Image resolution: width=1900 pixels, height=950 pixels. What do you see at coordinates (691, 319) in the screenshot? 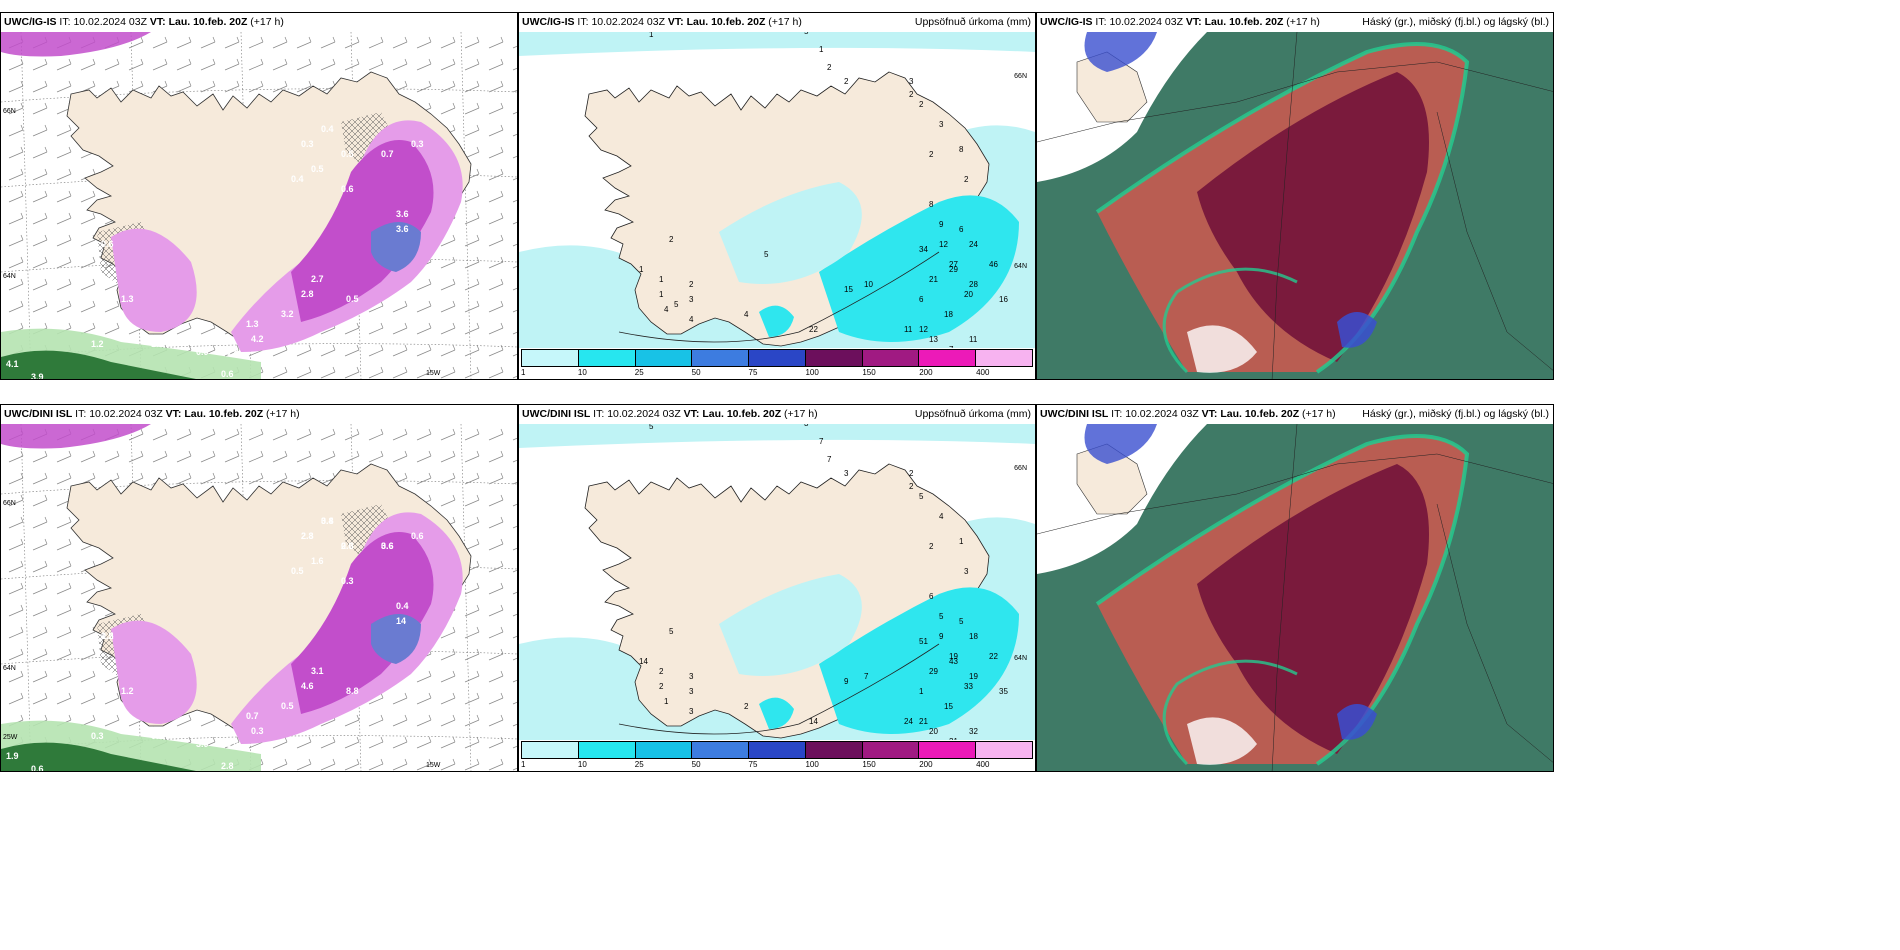
I see `map-value-label: 4` at bounding box center [691, 319].